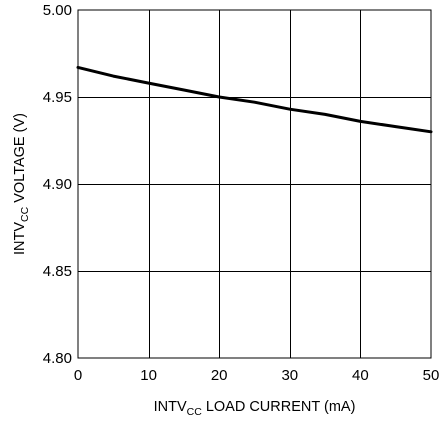  I want to click on y-axis-label: INTVCC VOLTAGE (V), so click(21, 184).